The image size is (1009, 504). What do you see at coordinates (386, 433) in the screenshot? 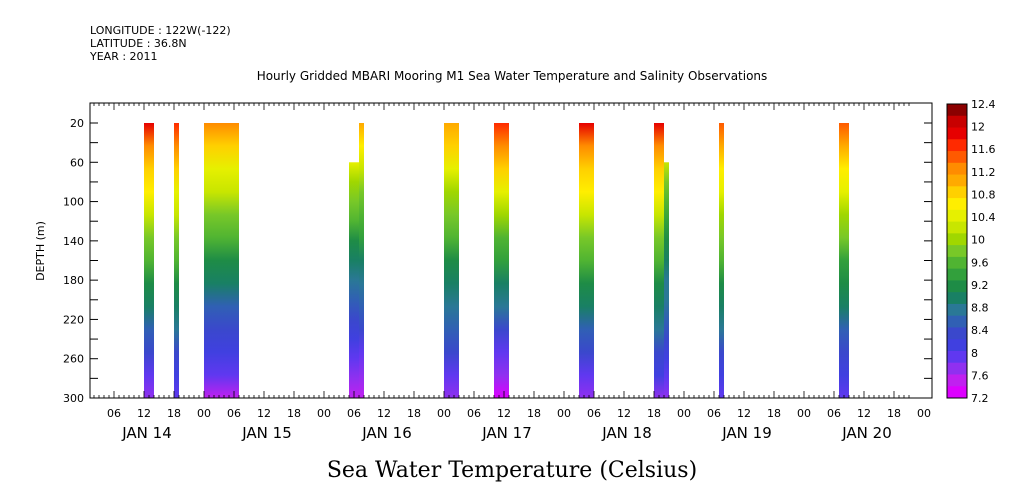
I see `day-label: JAN 16` at bounding box center [386, 433].